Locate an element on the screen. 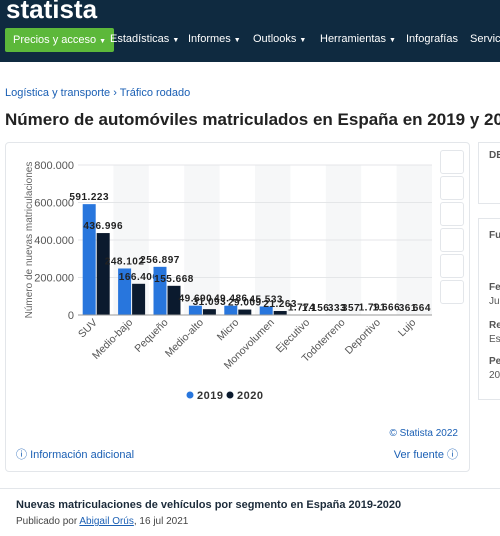  data-label: 256.897 is located at coordinates (160, 260).